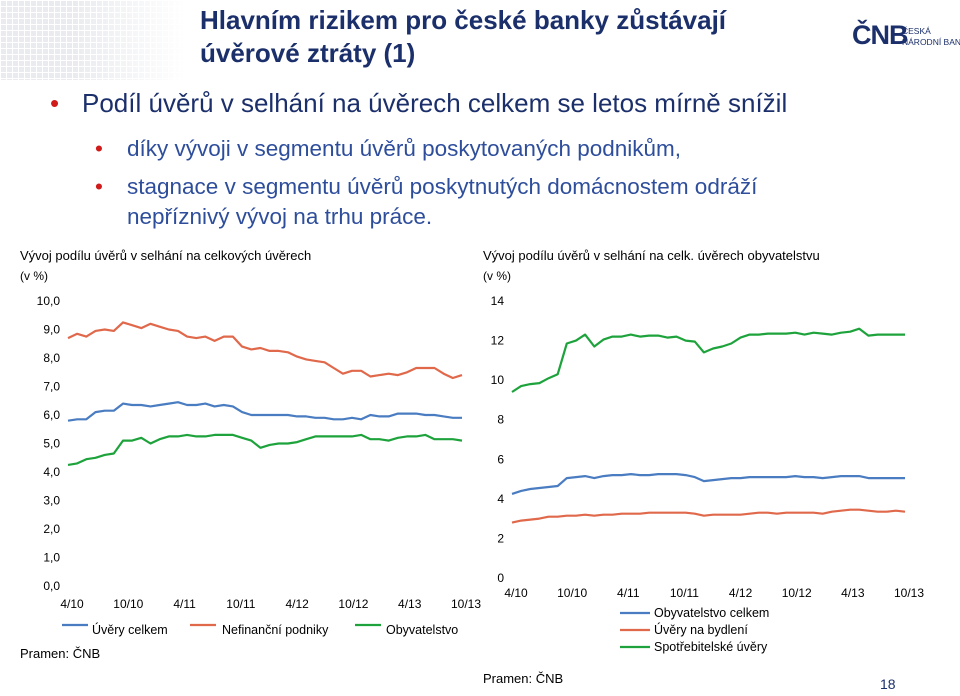  What do you see at coordinates (34, 276) in the screenshot?
I see `chart1-unit: (v %)` at bounding box center [34, 276].